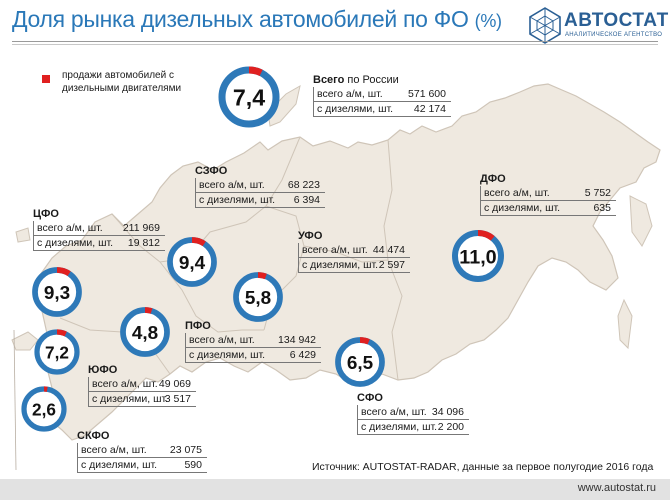 Image resolution: width=670 pixels, height=500 pixels. I want to click on row-diesel-sfo: с дизелями, шт. 2 200, so click(413, 427).